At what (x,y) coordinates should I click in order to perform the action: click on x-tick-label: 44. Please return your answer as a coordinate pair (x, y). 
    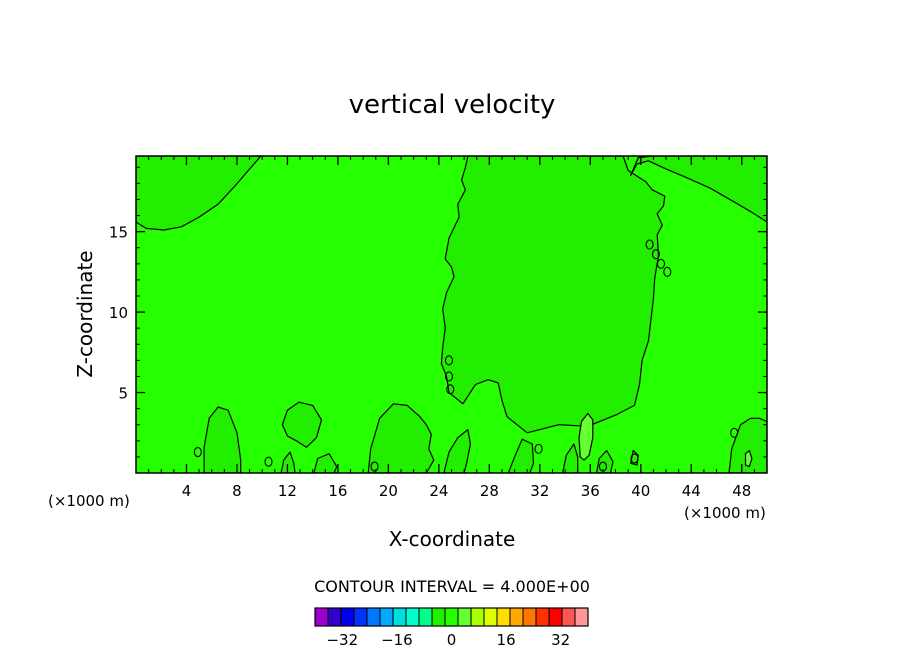
    Looking at the image, I should click on (691, 491).